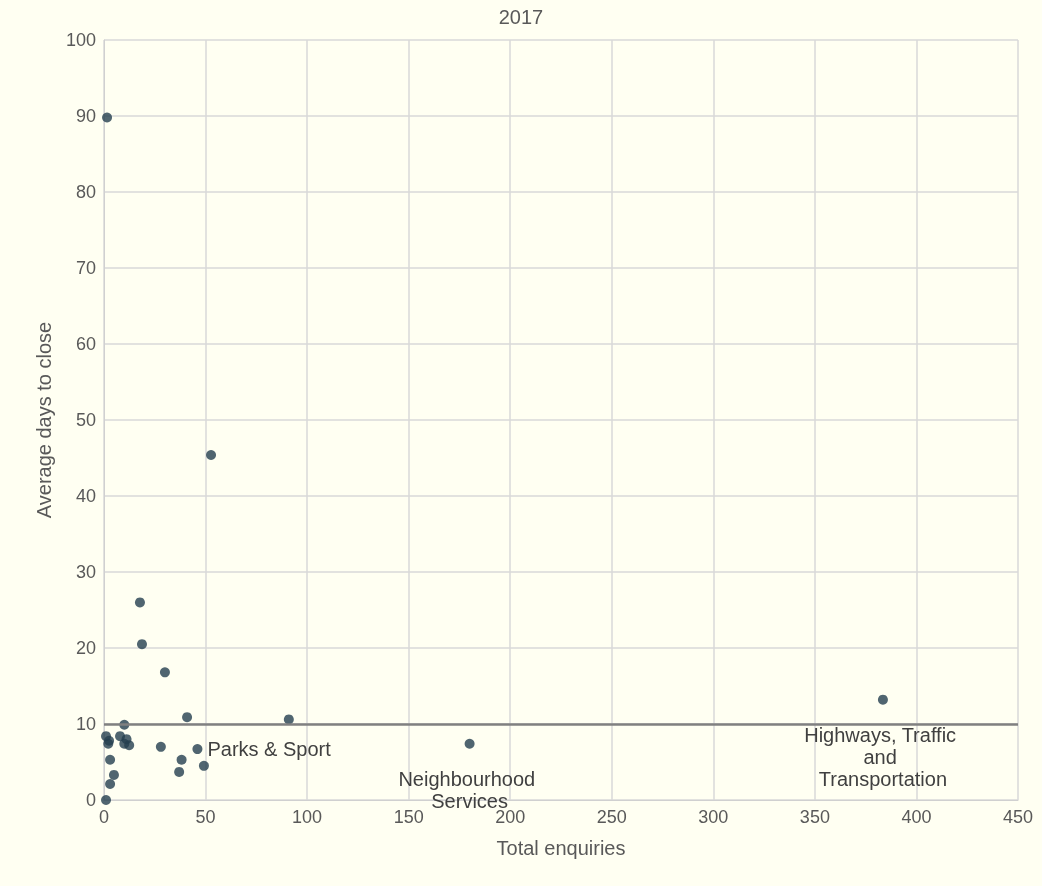 This screenshot has width=1042, height=886. I want to click on annotation: Parks & Sport, so click(269, 749).